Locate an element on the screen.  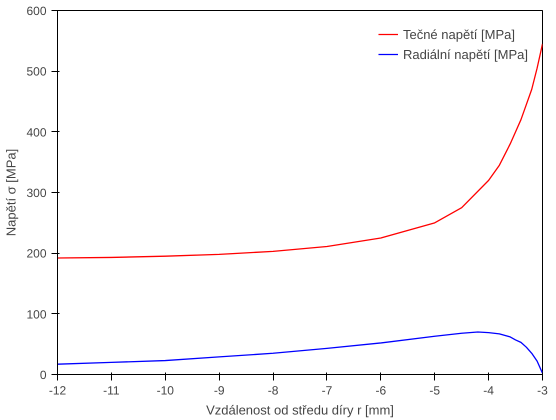
y-tick-label: 0 is located at coordinates (43, 375).